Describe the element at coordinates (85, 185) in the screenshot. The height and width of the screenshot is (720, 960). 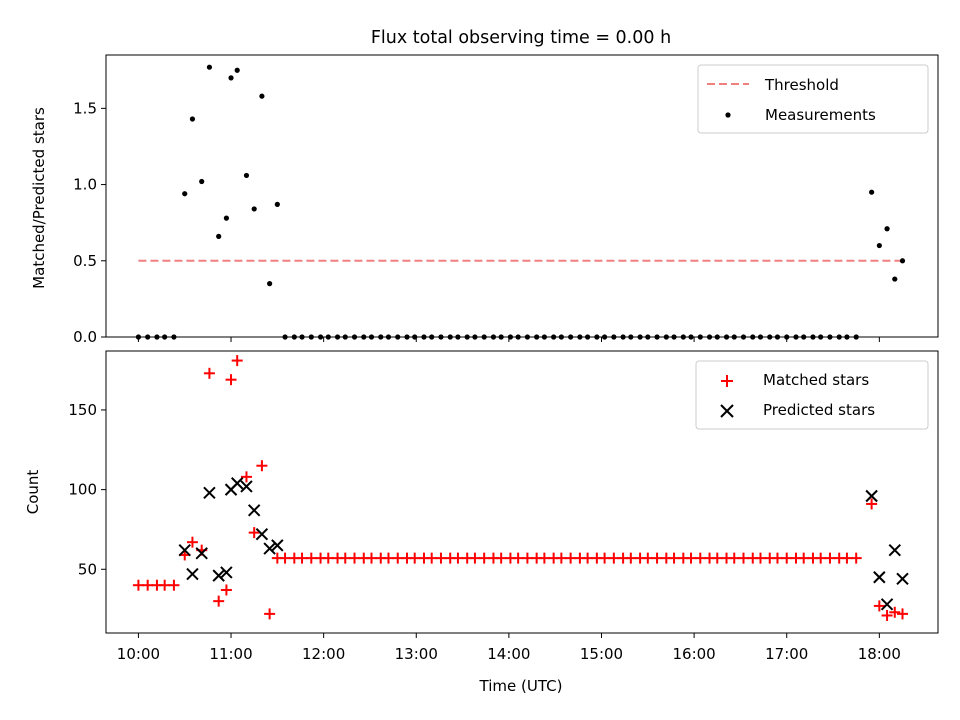
I see `top-y-tick-label: 1.0` at that location.